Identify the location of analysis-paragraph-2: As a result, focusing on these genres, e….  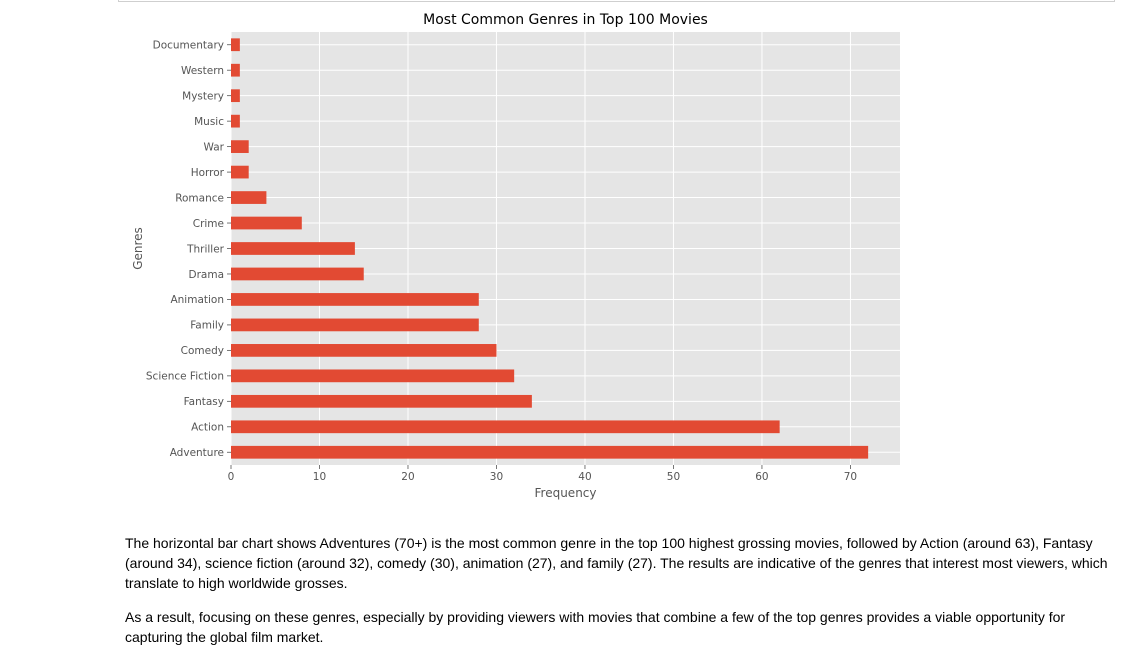
(595, 627).